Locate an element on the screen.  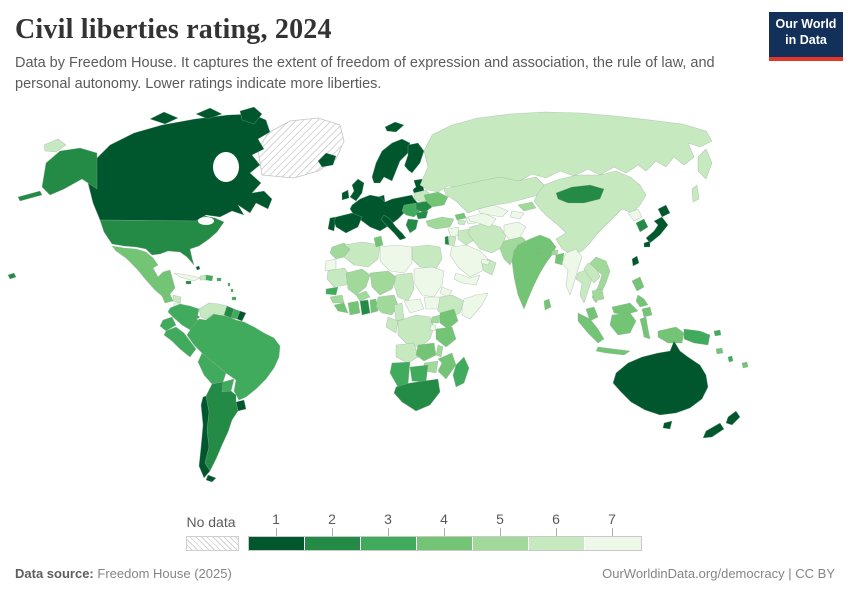
region-papua_new_guinea is located at coordinates (697, 337).